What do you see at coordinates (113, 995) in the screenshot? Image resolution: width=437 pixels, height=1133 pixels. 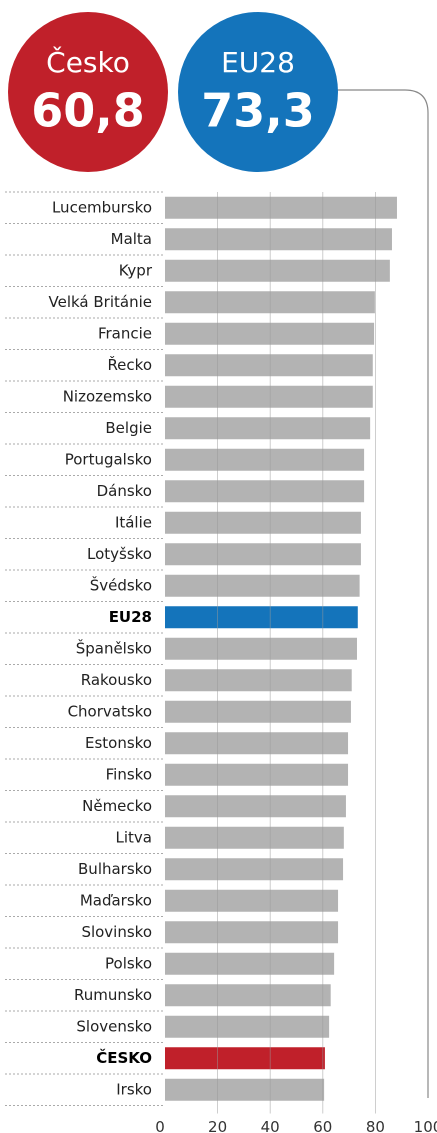 I see `category-label: Rumunsko` at bounding box center [113, 995].